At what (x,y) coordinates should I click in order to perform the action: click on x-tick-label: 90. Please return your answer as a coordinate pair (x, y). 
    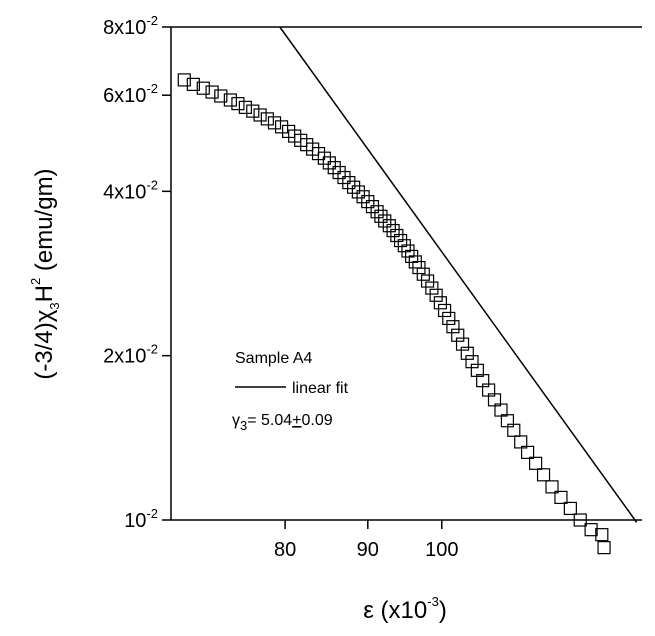
    Looking at the image, I should click on (368, 550).